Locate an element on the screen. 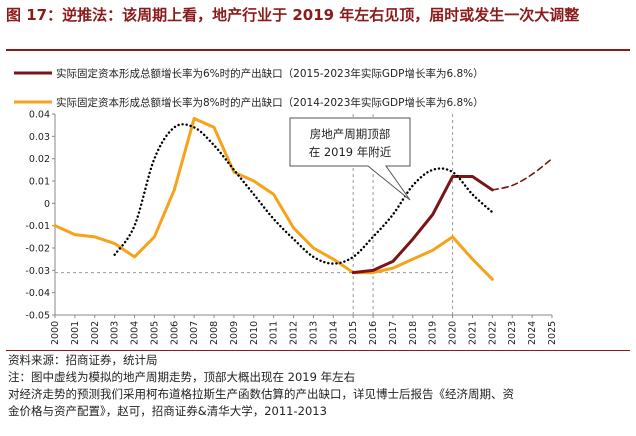 The image size is (636, 436). x-tick-label: 2005 is located at coordinates (154, 333).